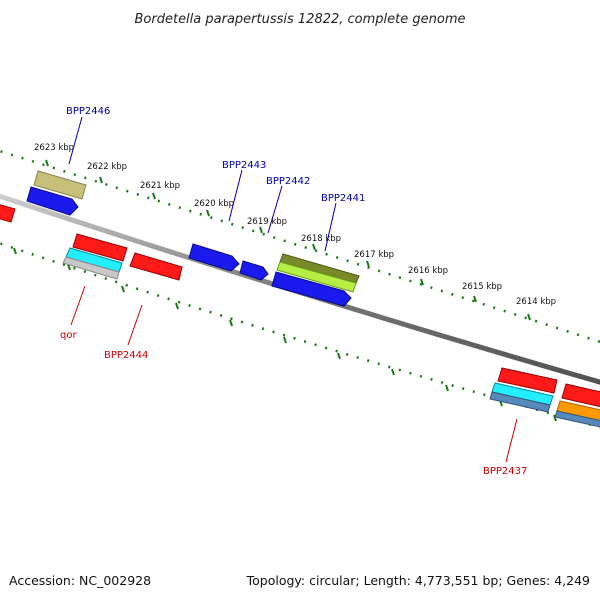  What do you see at coordinates (107, 167) in the screenshot?
I see `tick-label-2622: 2622 kbp` at bounding box center [107, 167].